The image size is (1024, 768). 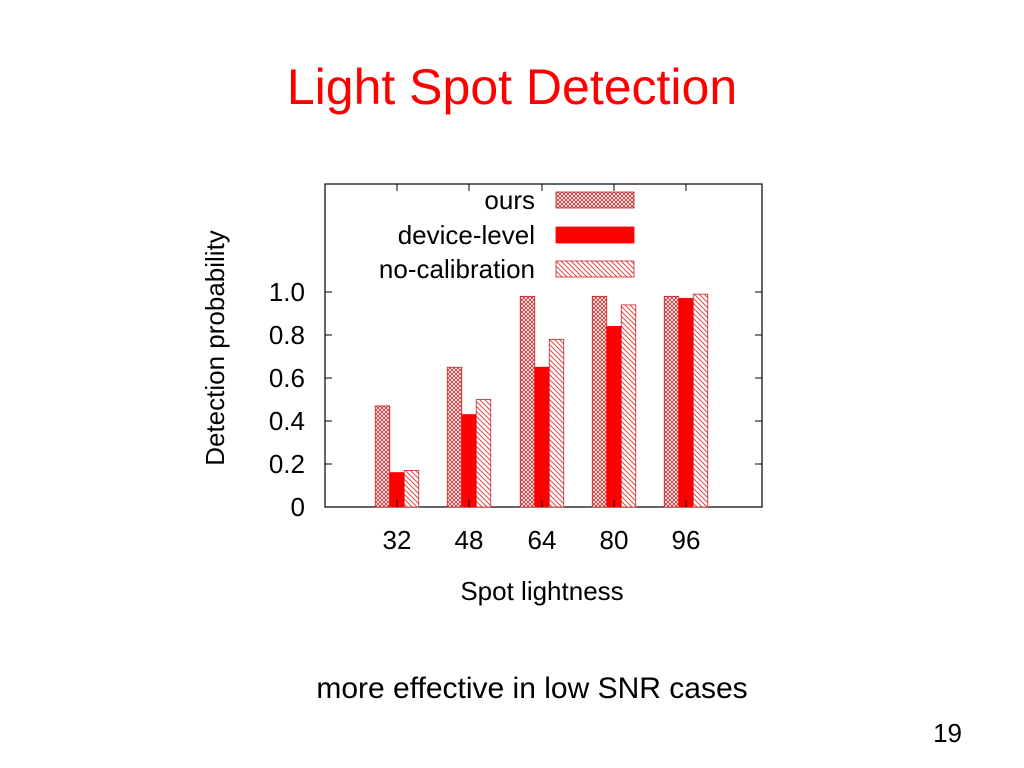 I want to click on y-tick-label: 1.0, so click(x=287, y=292).